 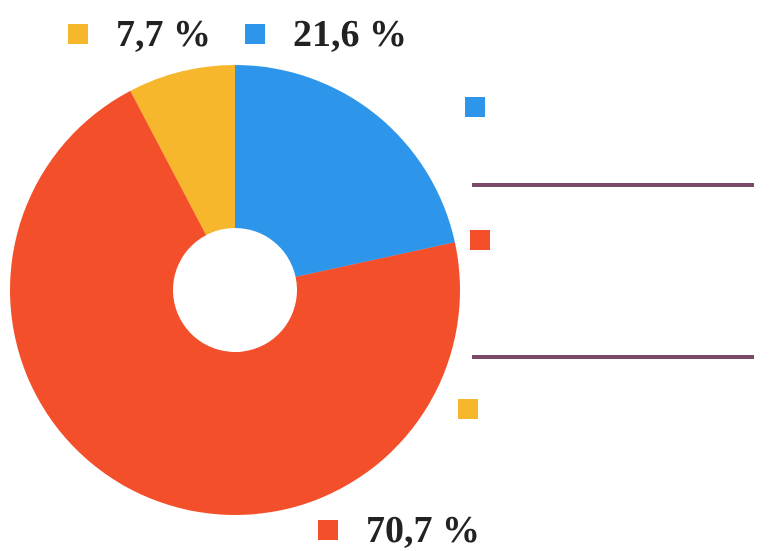 What do you see at coordinates (423, 530) in the screenshot?
I see `value-label-text: 70,7 %` at bounding box center [423, 530].